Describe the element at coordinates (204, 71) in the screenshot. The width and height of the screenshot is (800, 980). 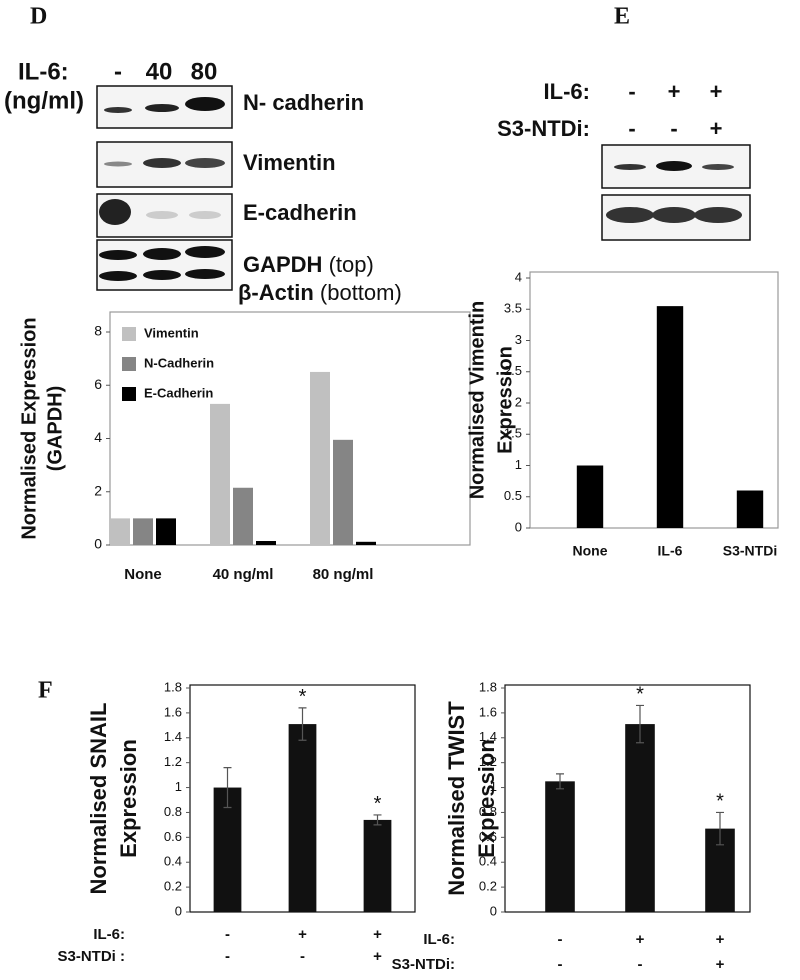
I see `dose: 80` at that location.